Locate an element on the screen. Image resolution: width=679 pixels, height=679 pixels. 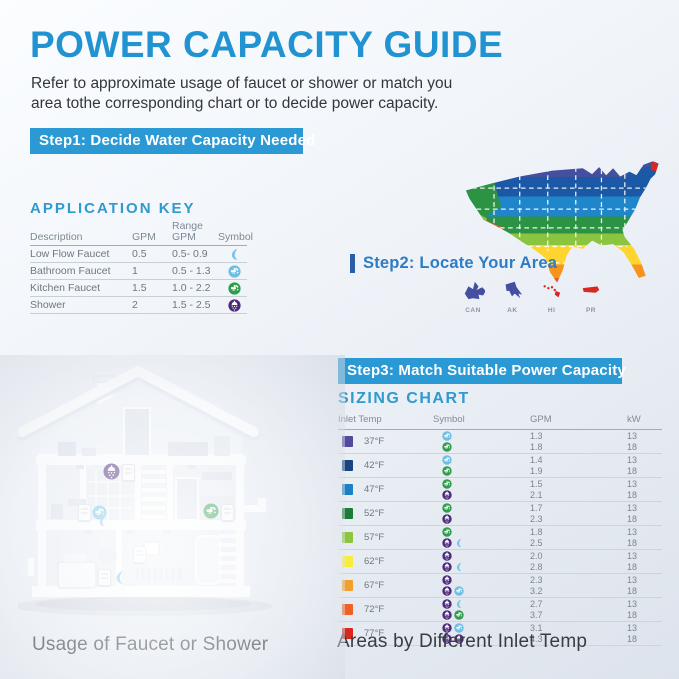
can-map-icon is located at coordinates (473, 292).